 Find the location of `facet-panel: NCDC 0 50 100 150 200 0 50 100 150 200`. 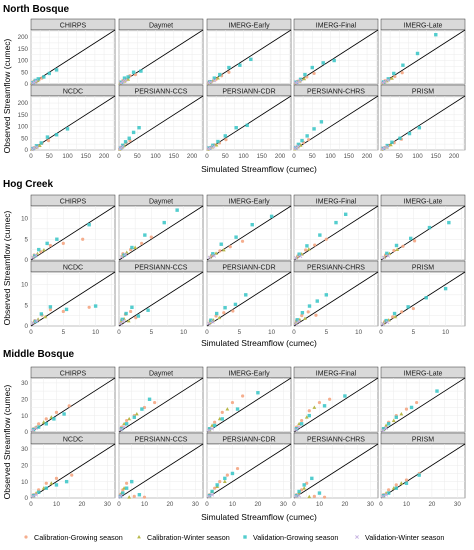

facet-panel: NCDC 0 50 100 150 200 0 50 100 150 200 is located at coordinates (67, 122).